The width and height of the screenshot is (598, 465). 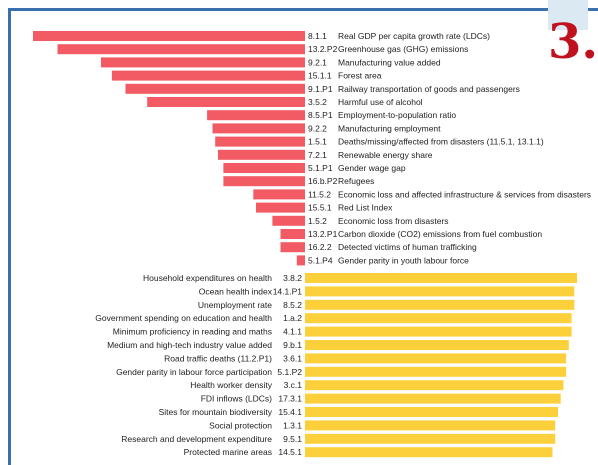 I want to click on bar-code-label: 8.5.P1, so click(x=320, y=115).